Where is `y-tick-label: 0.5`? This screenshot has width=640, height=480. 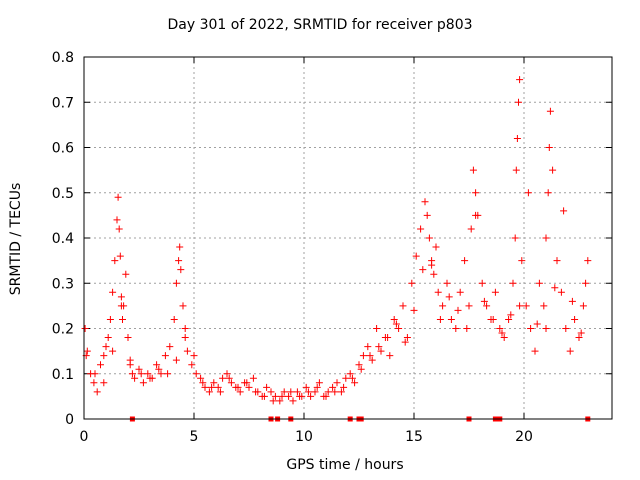 y-tick-label: 0.5 is located at coordinates (63, 194).